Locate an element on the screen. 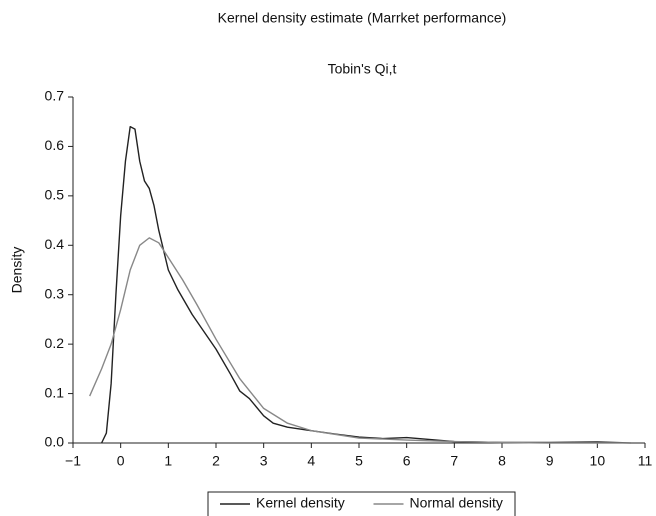 This screenshot has height=516, width=656. y-tick-label: 0.0 is located at coordinates (55, 442).